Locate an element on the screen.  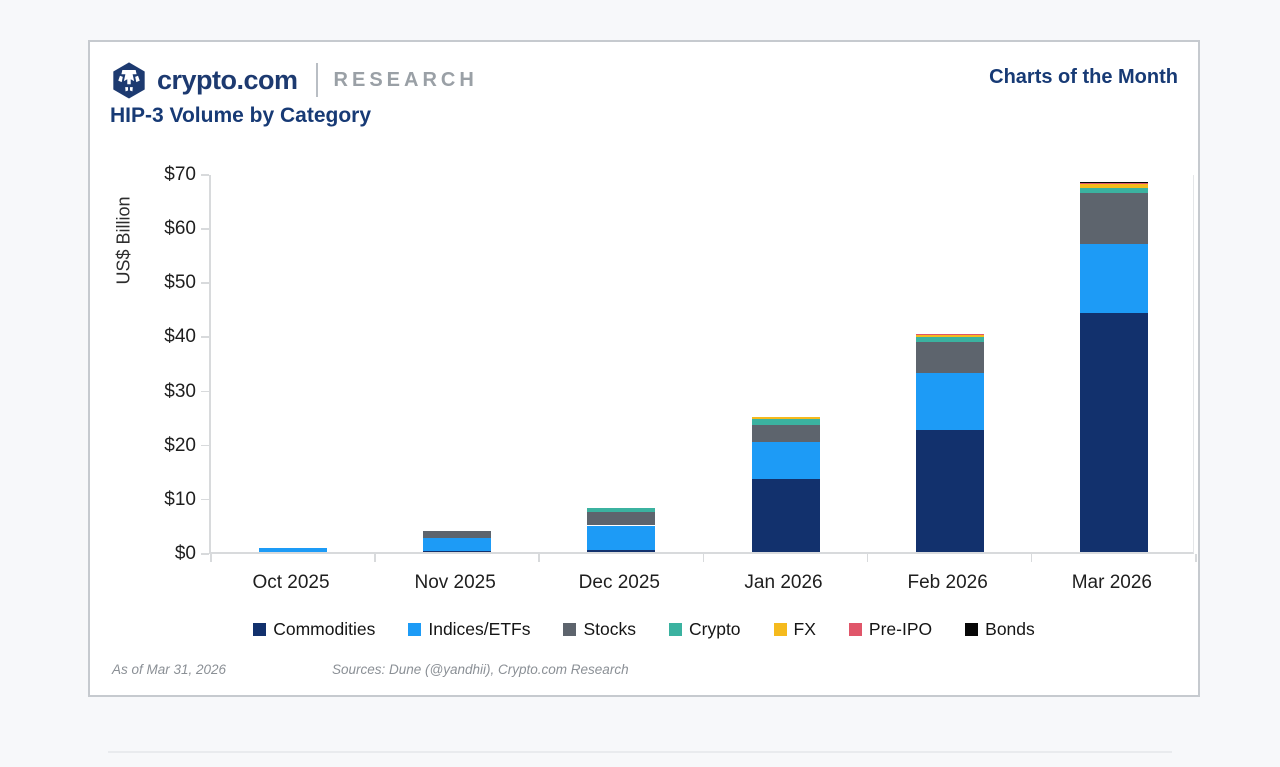
legend-label: Stocks is located at coordinates (609, 629).